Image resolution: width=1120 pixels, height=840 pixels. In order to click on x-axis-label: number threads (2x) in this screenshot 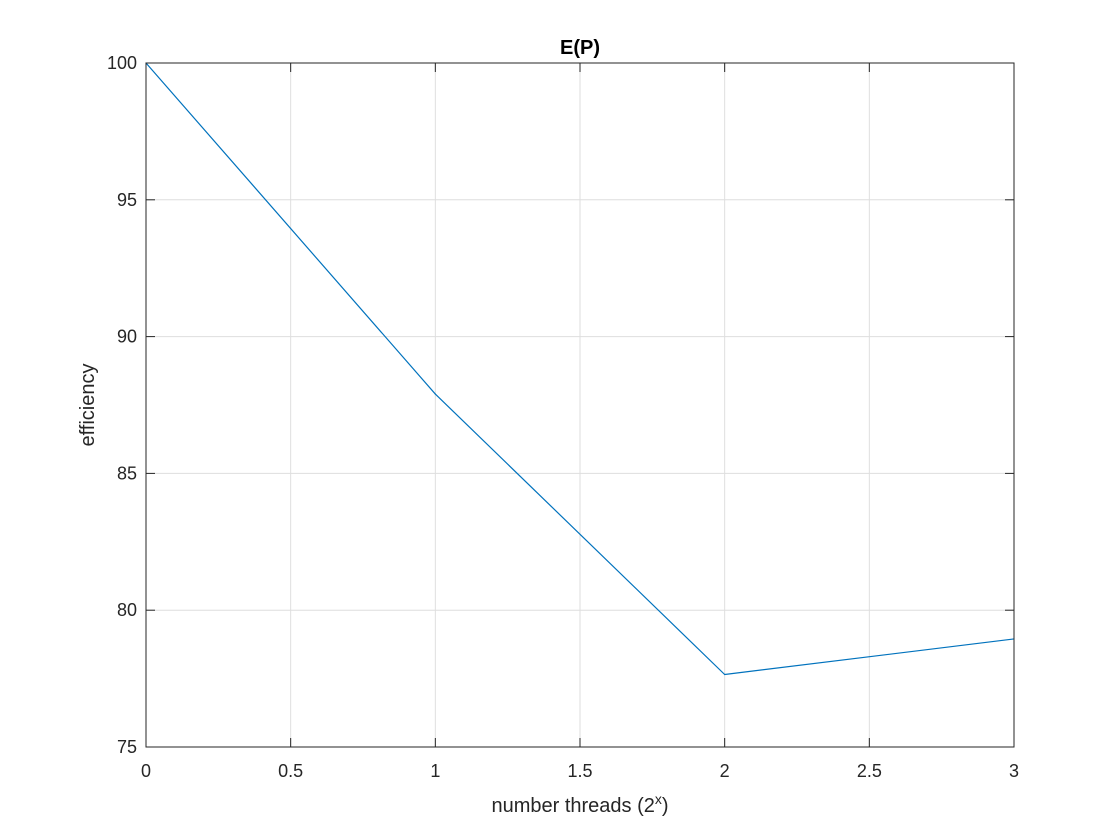, I will do `click(579, 804)`.